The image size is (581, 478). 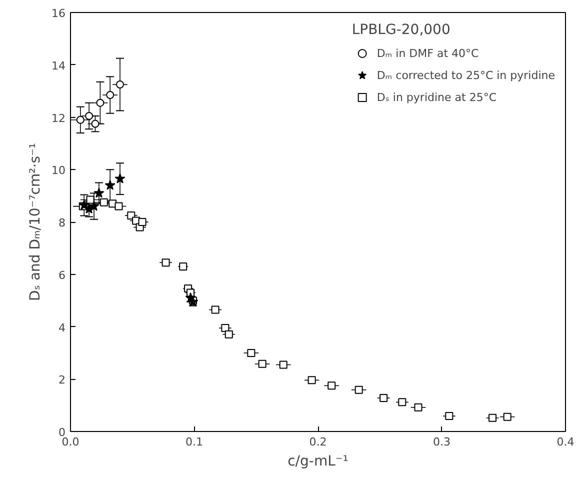 What do you see at coordinates (565, 442) in the screenshot?
I see `x-tick-label: 0.4` at bounding box center [565, 442].